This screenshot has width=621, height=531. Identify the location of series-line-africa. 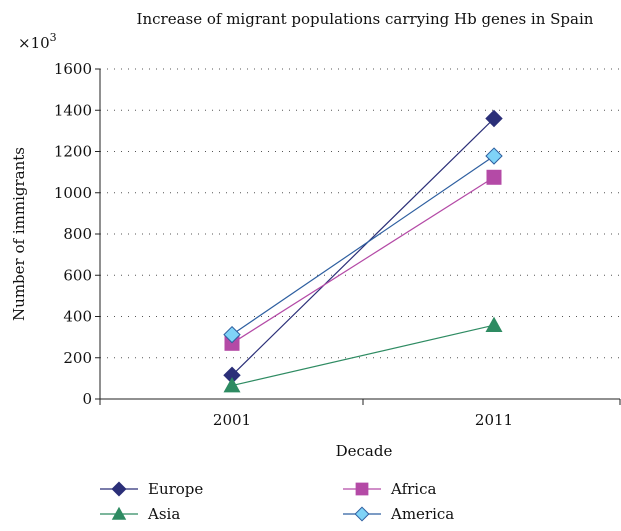
(363, 260).